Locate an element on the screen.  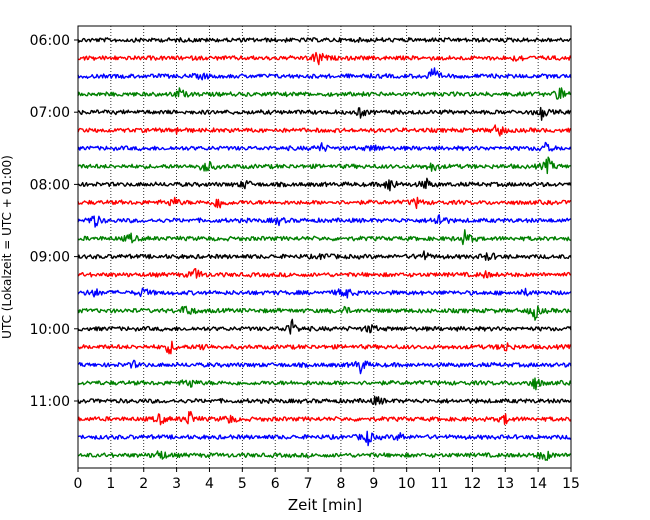
x-axis-label: Zeit [min] is located at coordinates (325, 505).